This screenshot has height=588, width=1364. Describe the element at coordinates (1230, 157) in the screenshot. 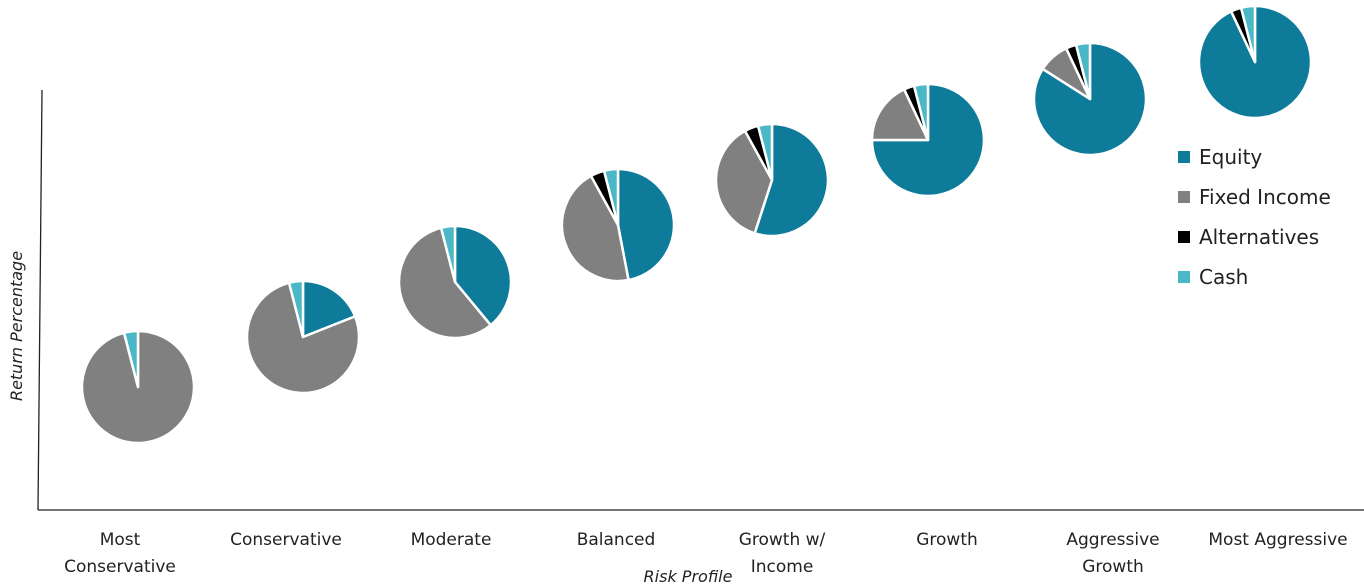

I see `legend-label-equity: Equity` at that location.